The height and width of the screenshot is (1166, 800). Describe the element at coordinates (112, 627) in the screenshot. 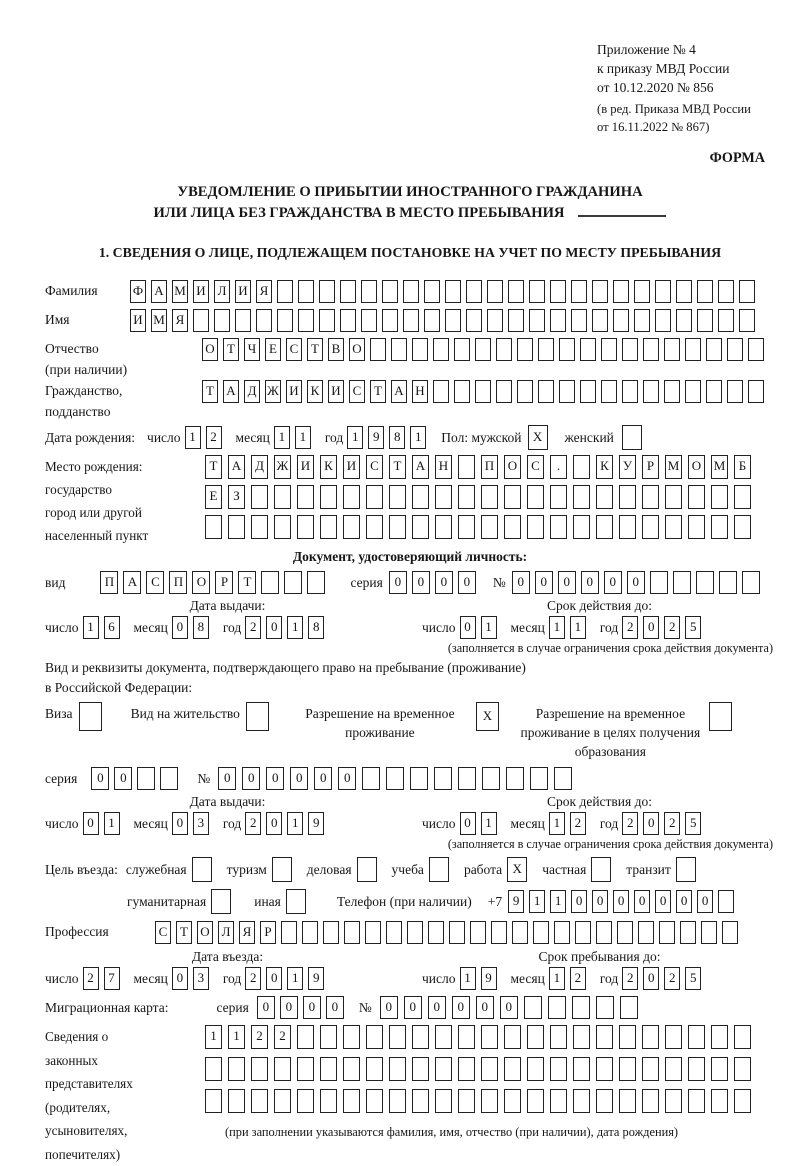

I see `char-cell: 6` at that location.